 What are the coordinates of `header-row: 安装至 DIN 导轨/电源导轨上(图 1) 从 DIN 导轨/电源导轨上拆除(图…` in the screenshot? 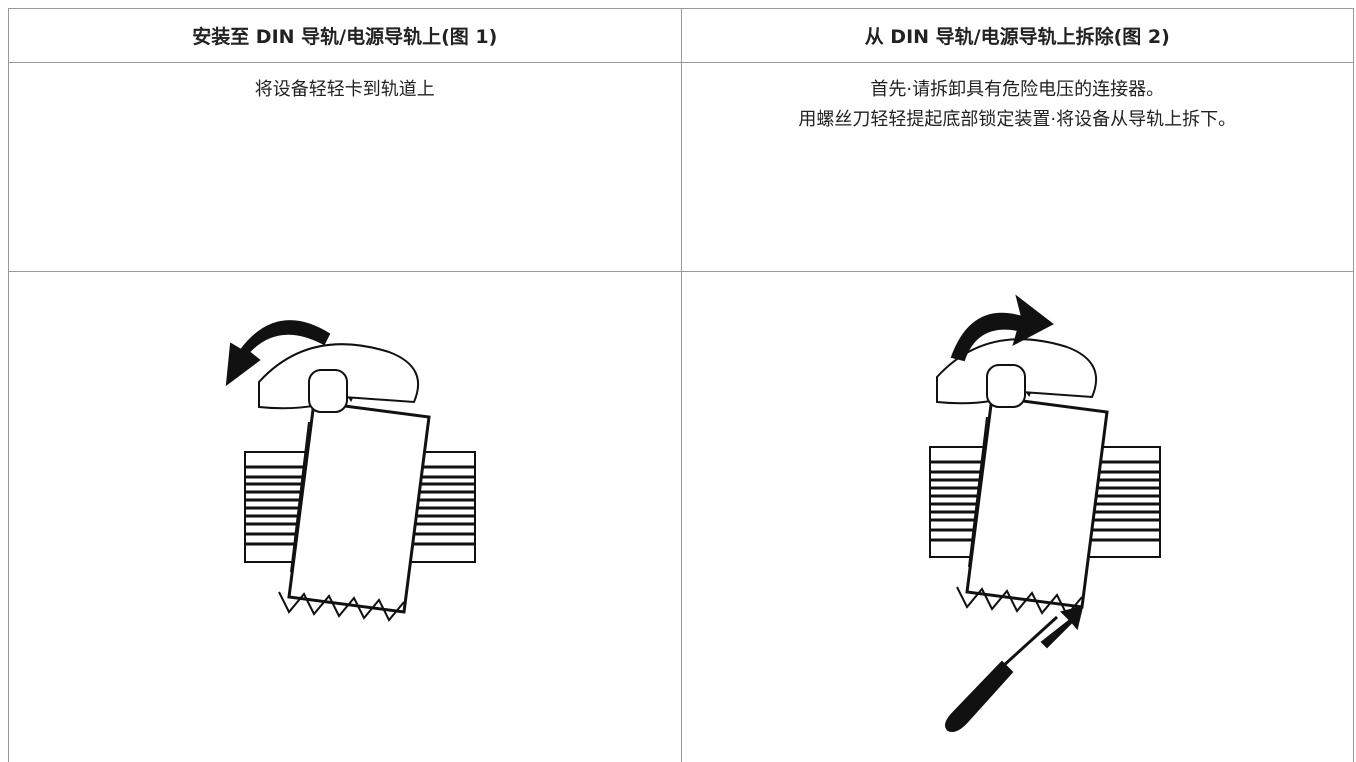 It's located at (681, 36).